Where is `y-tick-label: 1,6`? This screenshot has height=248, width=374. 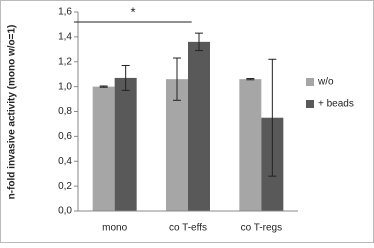
y-tick-label: 1,6 is located at coordinates (65, 12).